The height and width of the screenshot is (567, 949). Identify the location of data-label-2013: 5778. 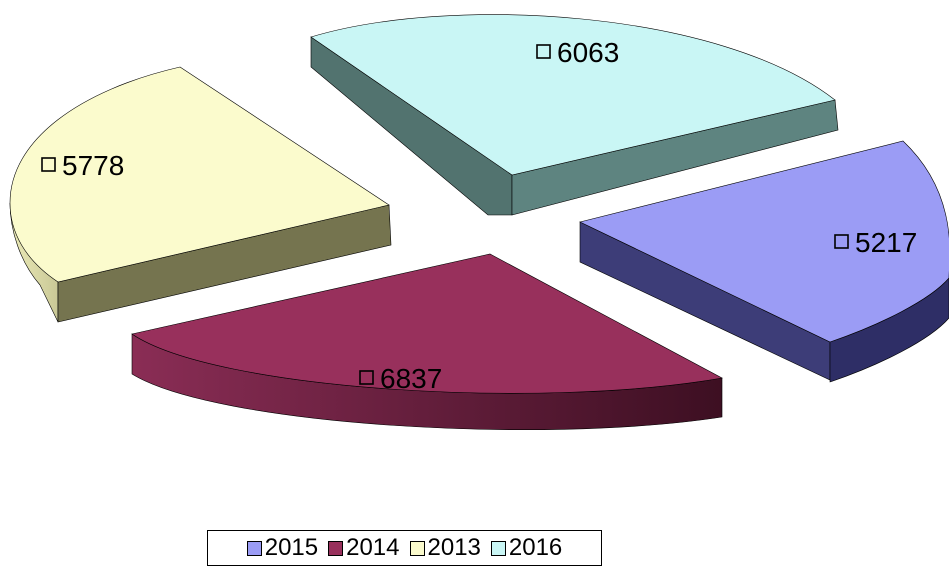
(82, 165).